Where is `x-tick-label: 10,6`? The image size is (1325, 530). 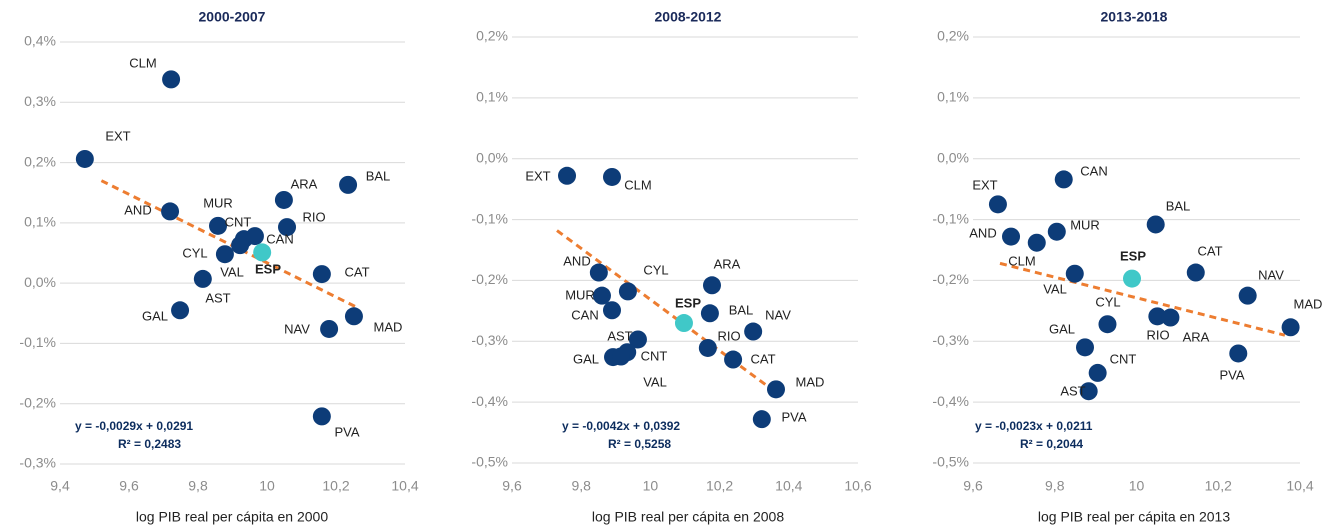 x-tick-label: 10,6 is located at coordinates (857, 486).